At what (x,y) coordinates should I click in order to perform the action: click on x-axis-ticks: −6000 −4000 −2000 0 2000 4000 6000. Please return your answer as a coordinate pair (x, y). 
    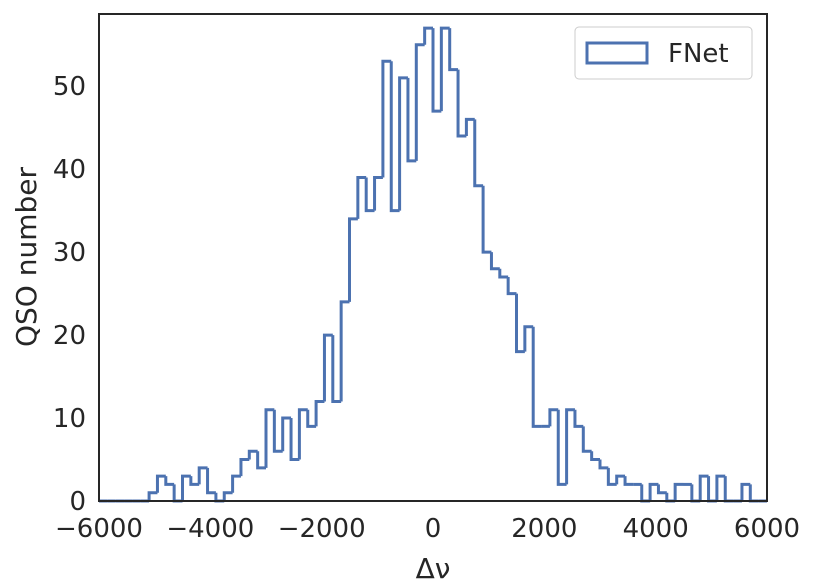
    Looking at the image, I should click on (427, 529).